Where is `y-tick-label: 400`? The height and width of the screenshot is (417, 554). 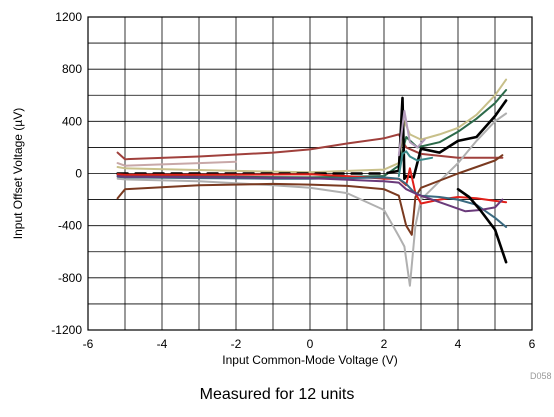 y-tick-label: 400 is located at coordinates (72, 121).